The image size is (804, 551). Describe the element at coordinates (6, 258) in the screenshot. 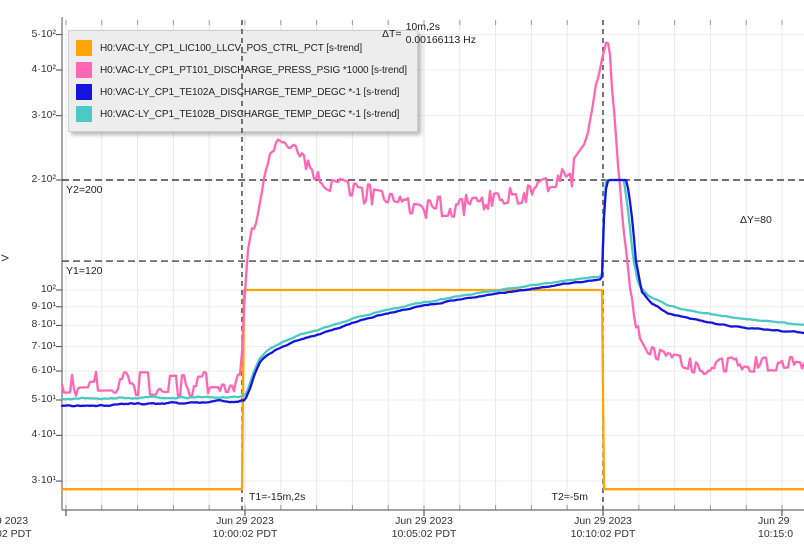

I see `y-axis-title: V` at that location.